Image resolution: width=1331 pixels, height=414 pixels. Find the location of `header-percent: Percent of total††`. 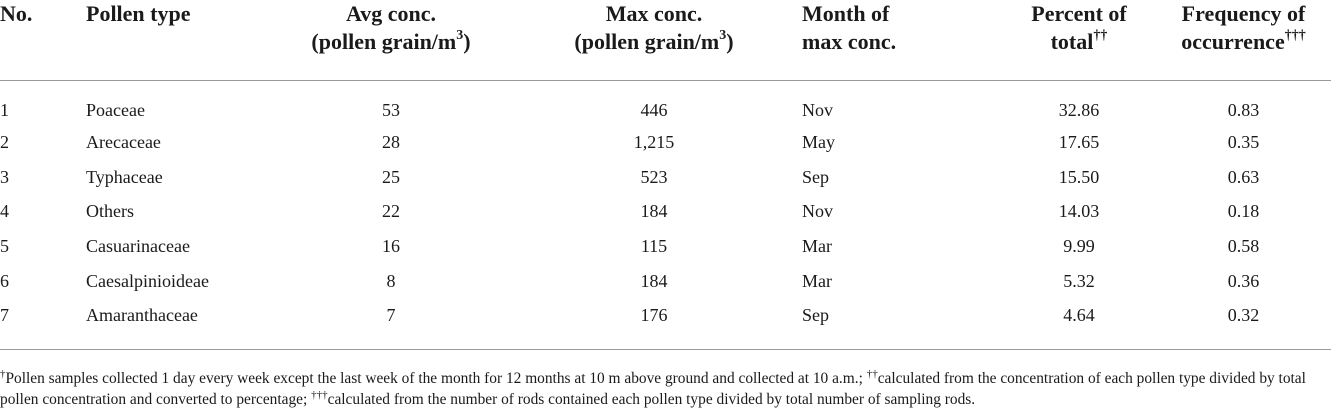

header-percent: Percent of total†† is located at coordinates (1079, 40).